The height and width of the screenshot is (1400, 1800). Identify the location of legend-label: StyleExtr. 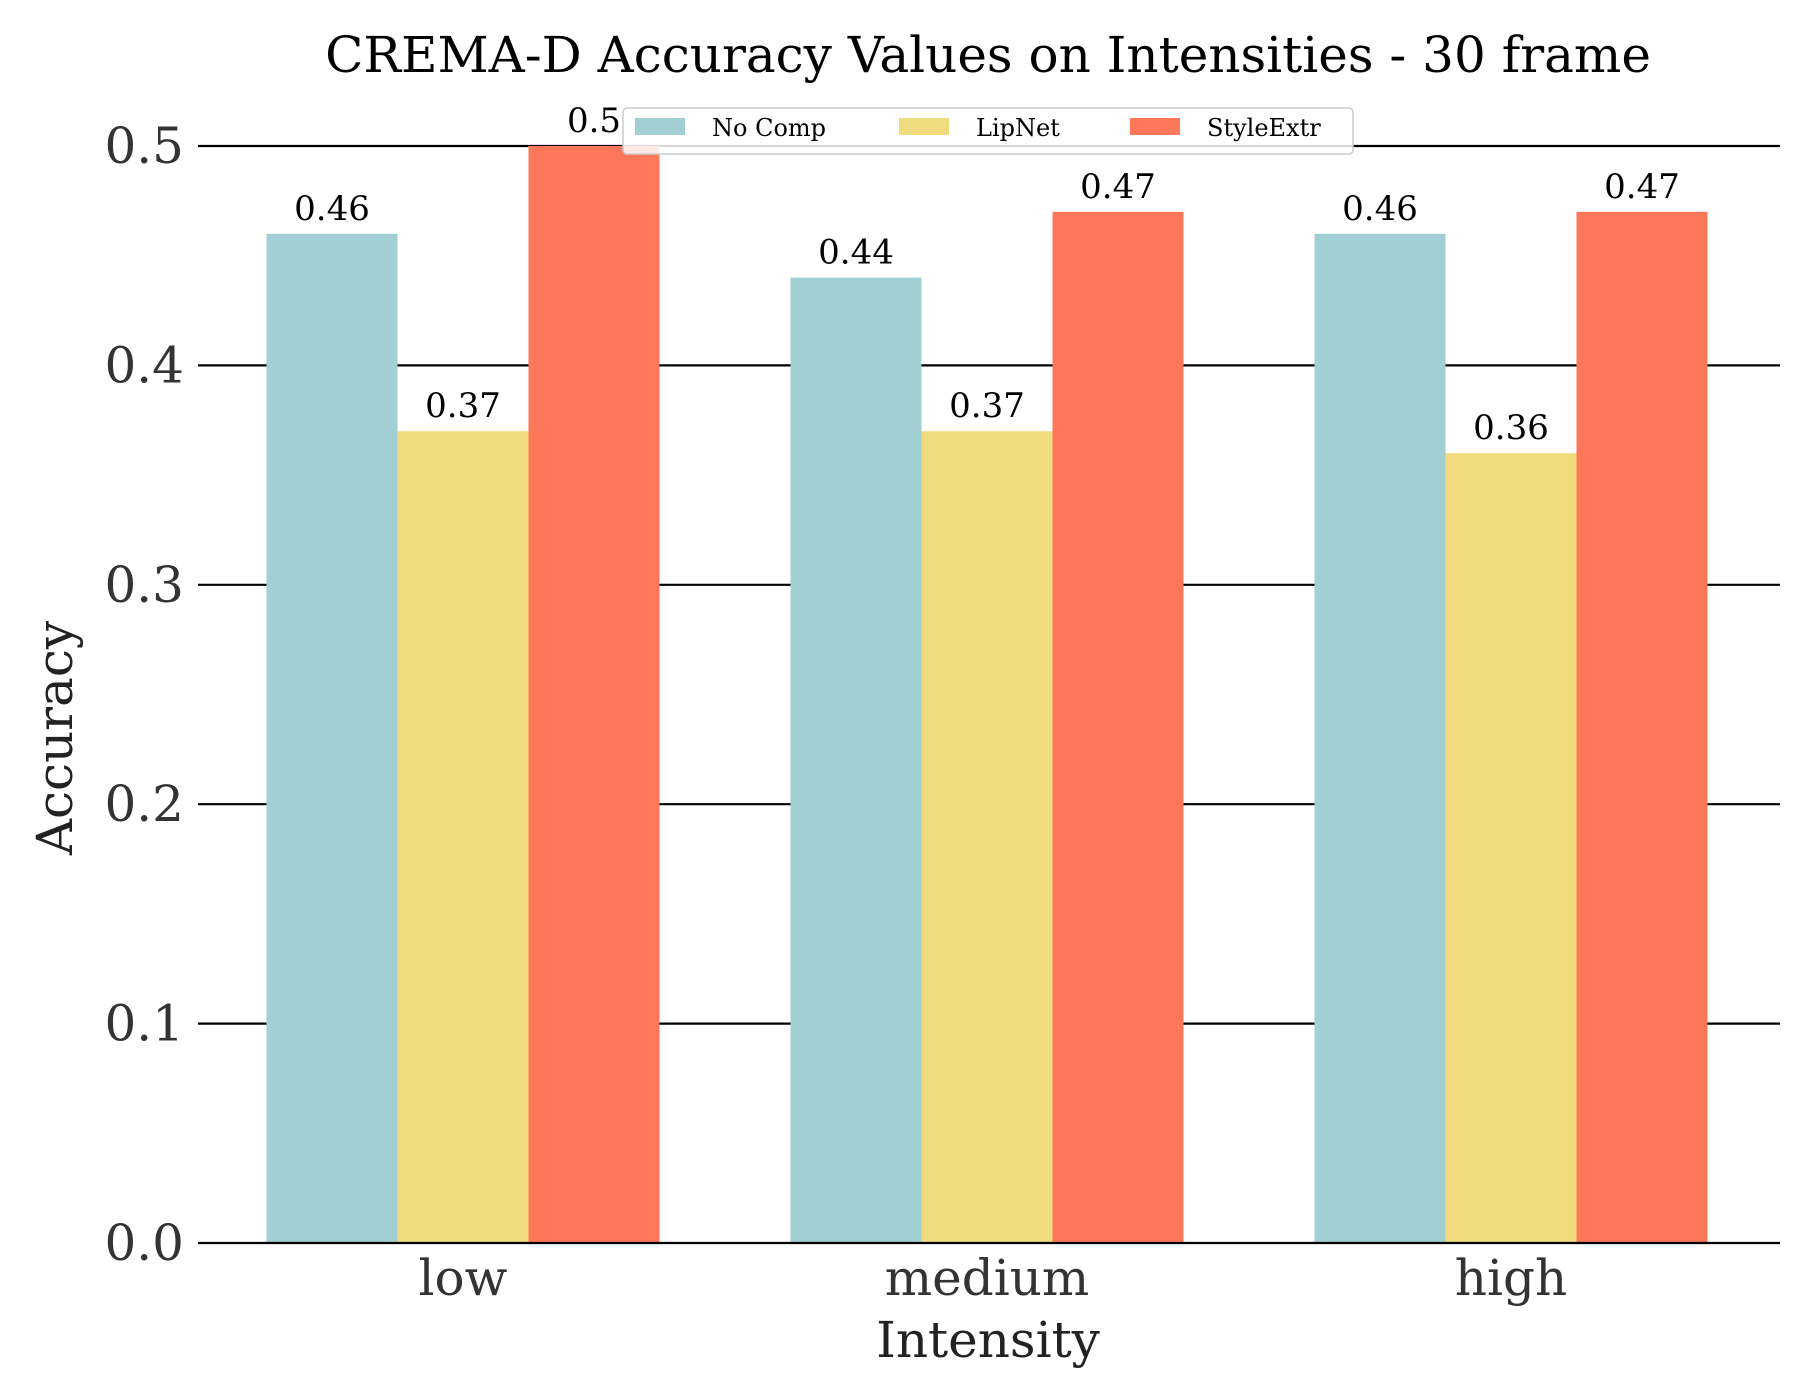
(1264, 128).